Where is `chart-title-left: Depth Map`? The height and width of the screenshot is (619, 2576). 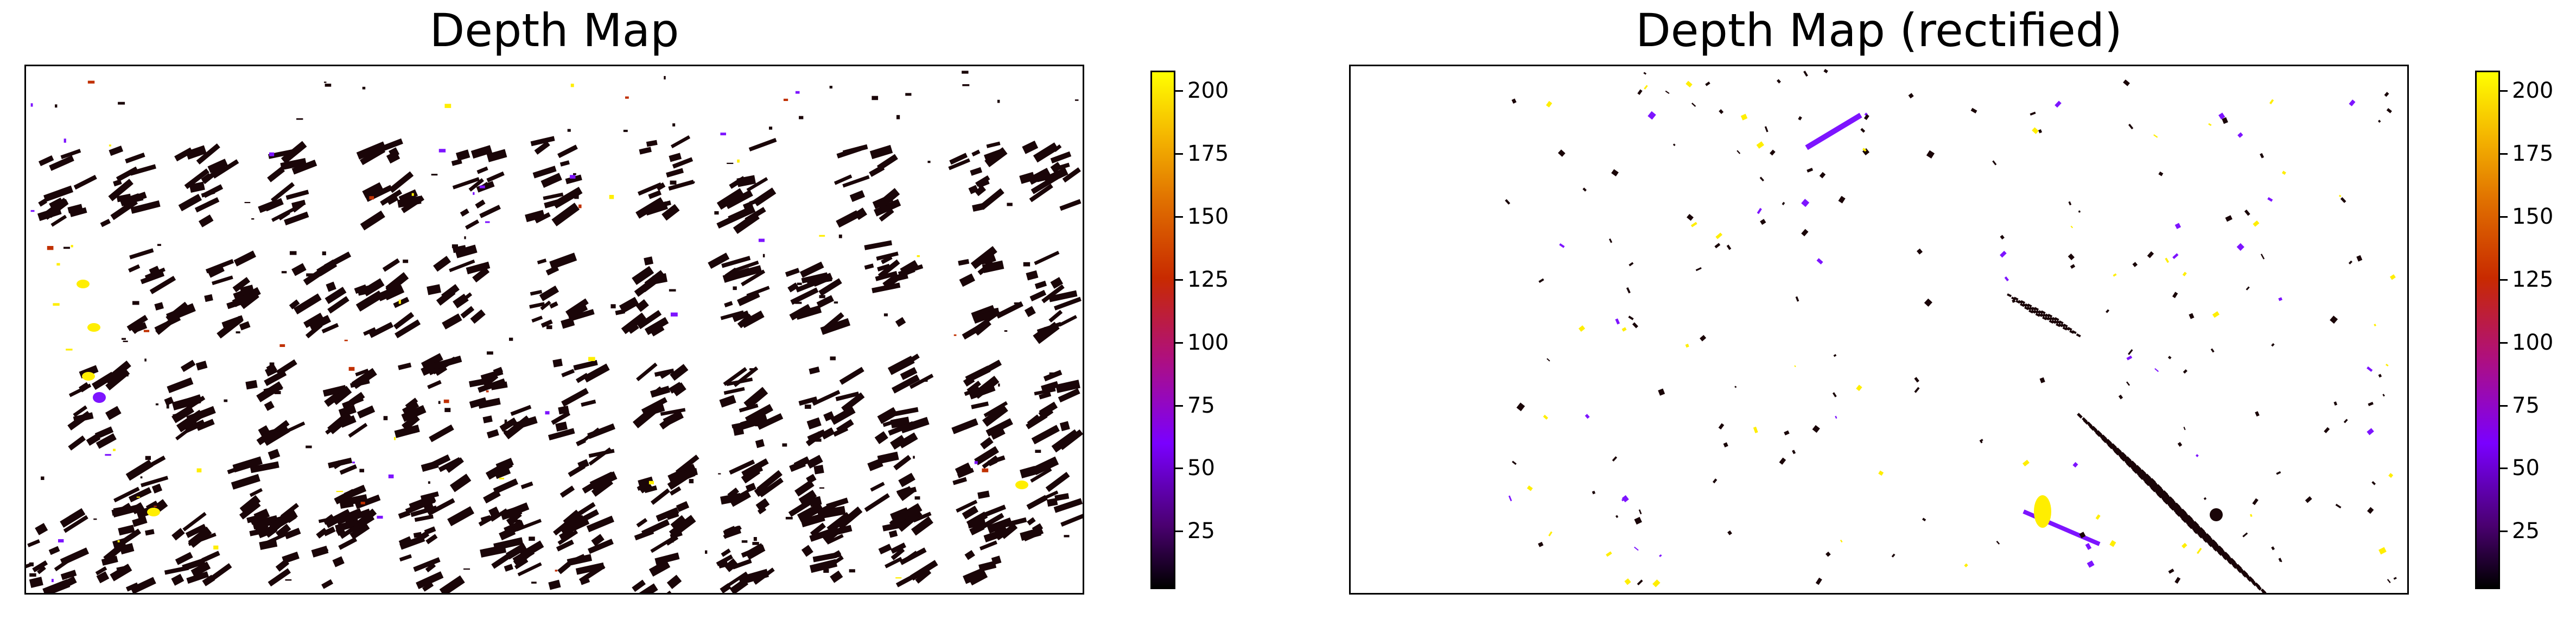 chart-title-left: Depth Map is located at coordinates (554, 30).